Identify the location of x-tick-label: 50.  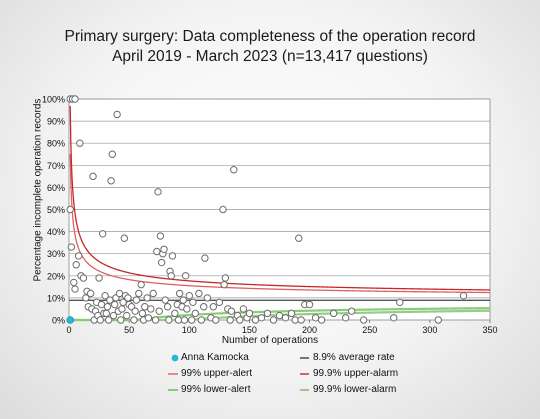
(129, 330).